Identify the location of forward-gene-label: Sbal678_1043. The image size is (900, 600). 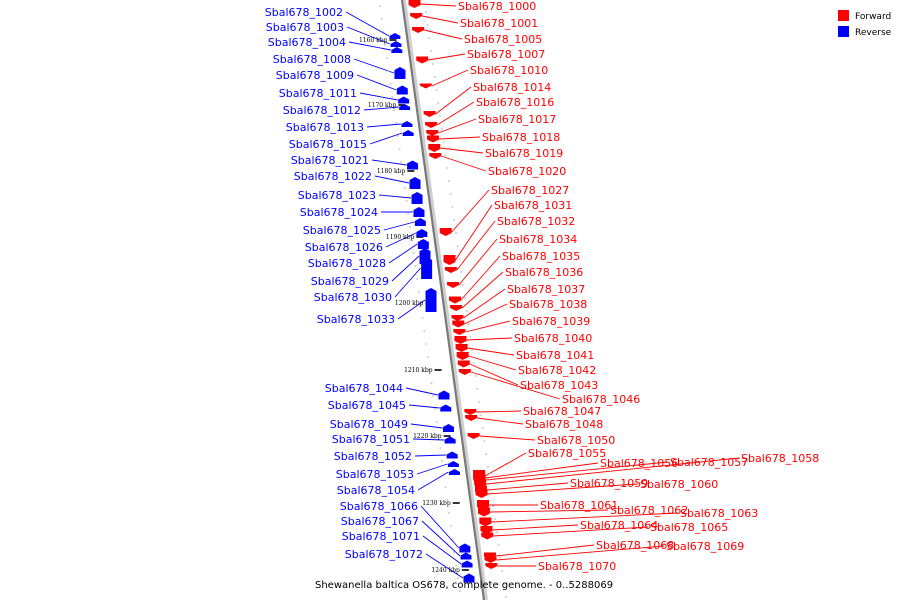
(559, 385).